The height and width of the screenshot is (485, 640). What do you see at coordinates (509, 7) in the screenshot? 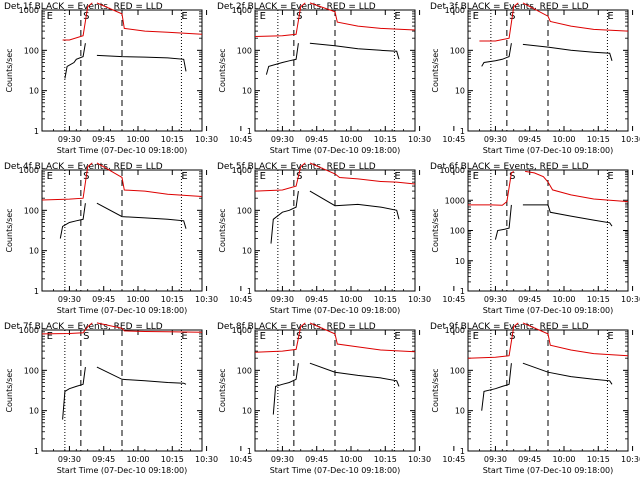
I see `panel-title: Det 3f BLACK = Events, RED = LLD` at bounding box center [509, 7].